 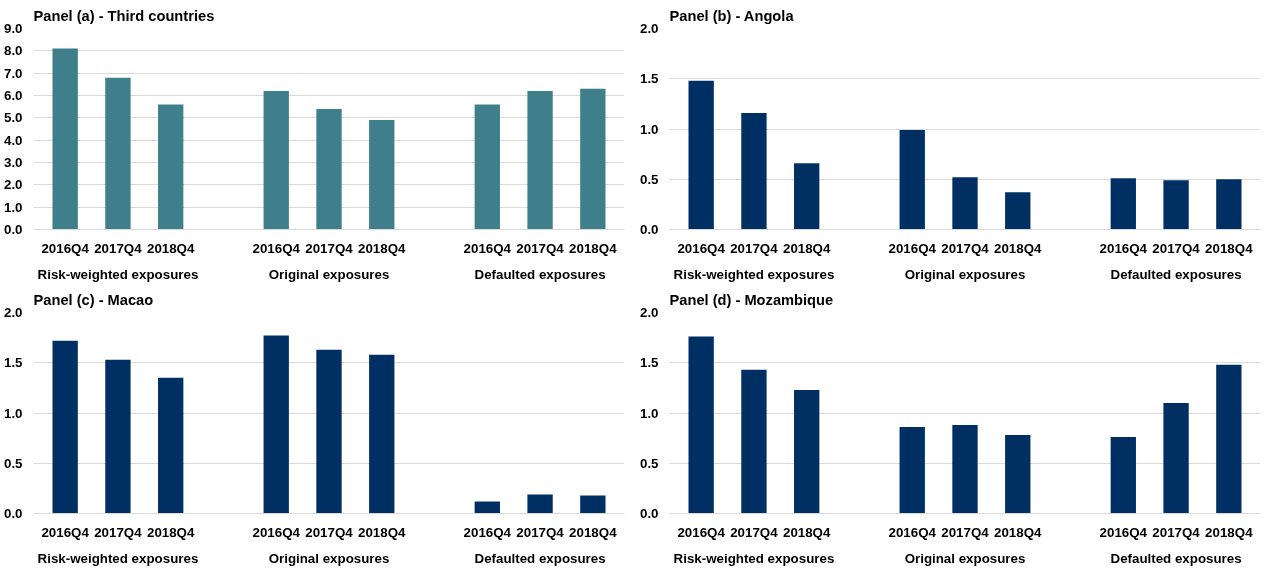 What do you see at coordinates (751, 299) in the screenshot?
I see `chart-title: Panel (d) - Mozambique` at bounding box center [751, 299].